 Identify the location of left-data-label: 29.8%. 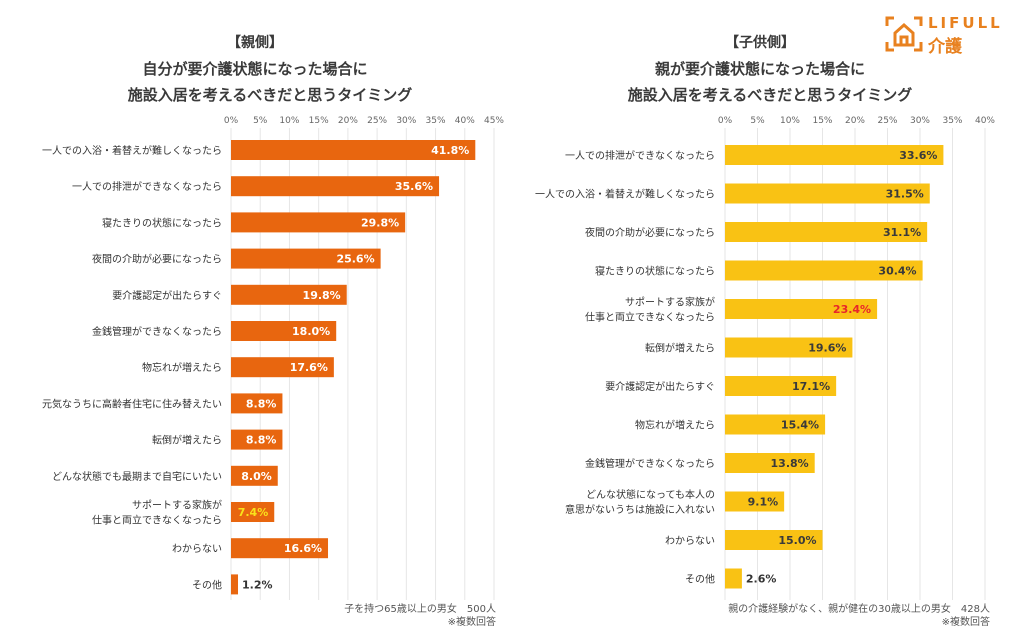
(380, 222).